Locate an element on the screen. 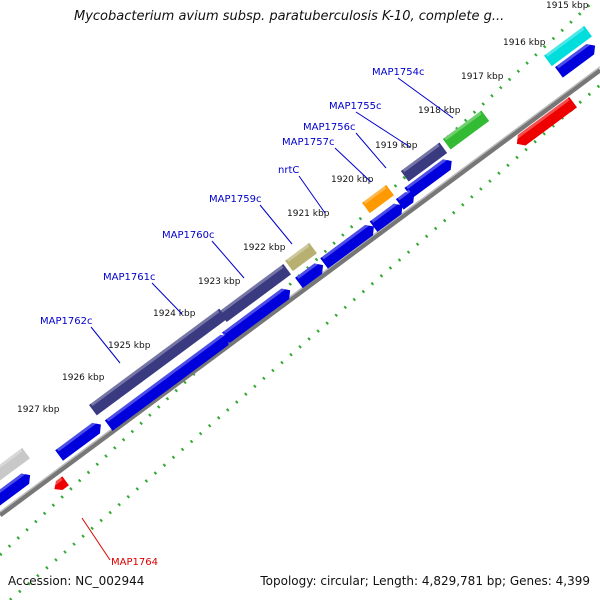 Image resolution: width=600 pixels, height=600 pixels. tick-label: 1926 kbp is located at coordinates (83, 378).